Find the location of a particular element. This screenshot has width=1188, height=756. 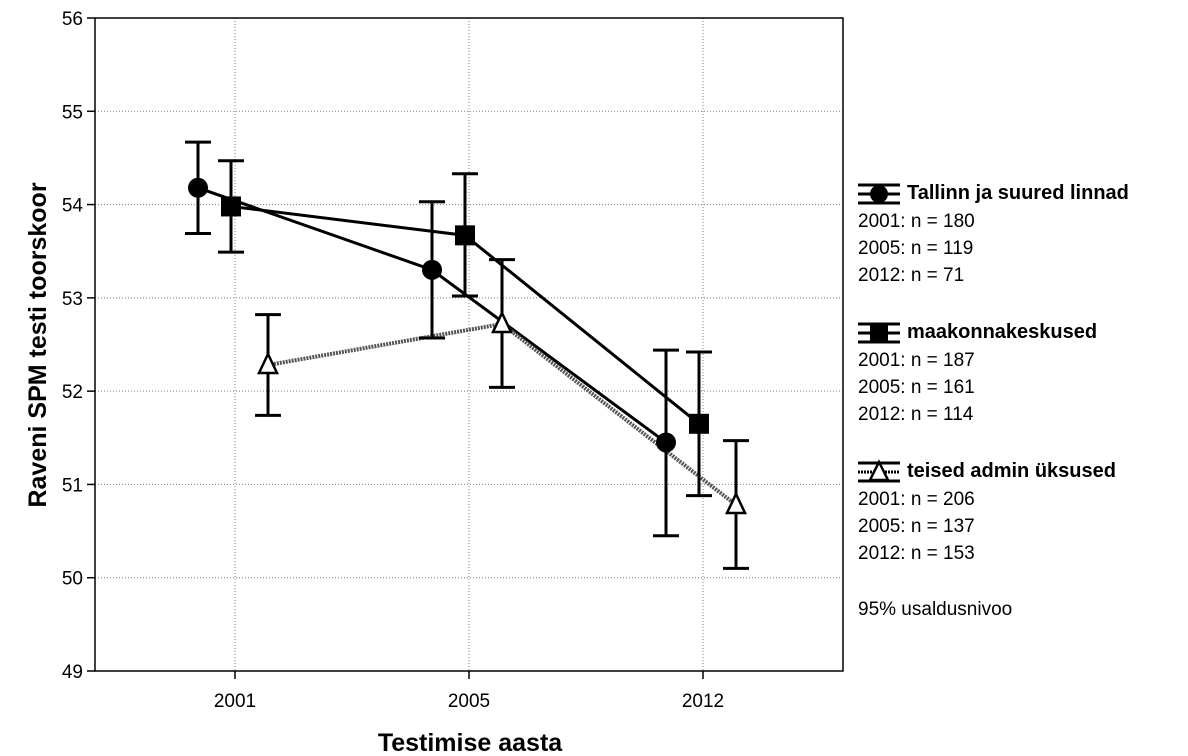

legend-series-1-title: Tallinn ja suured linnad is located at coordinates (1018, 193).